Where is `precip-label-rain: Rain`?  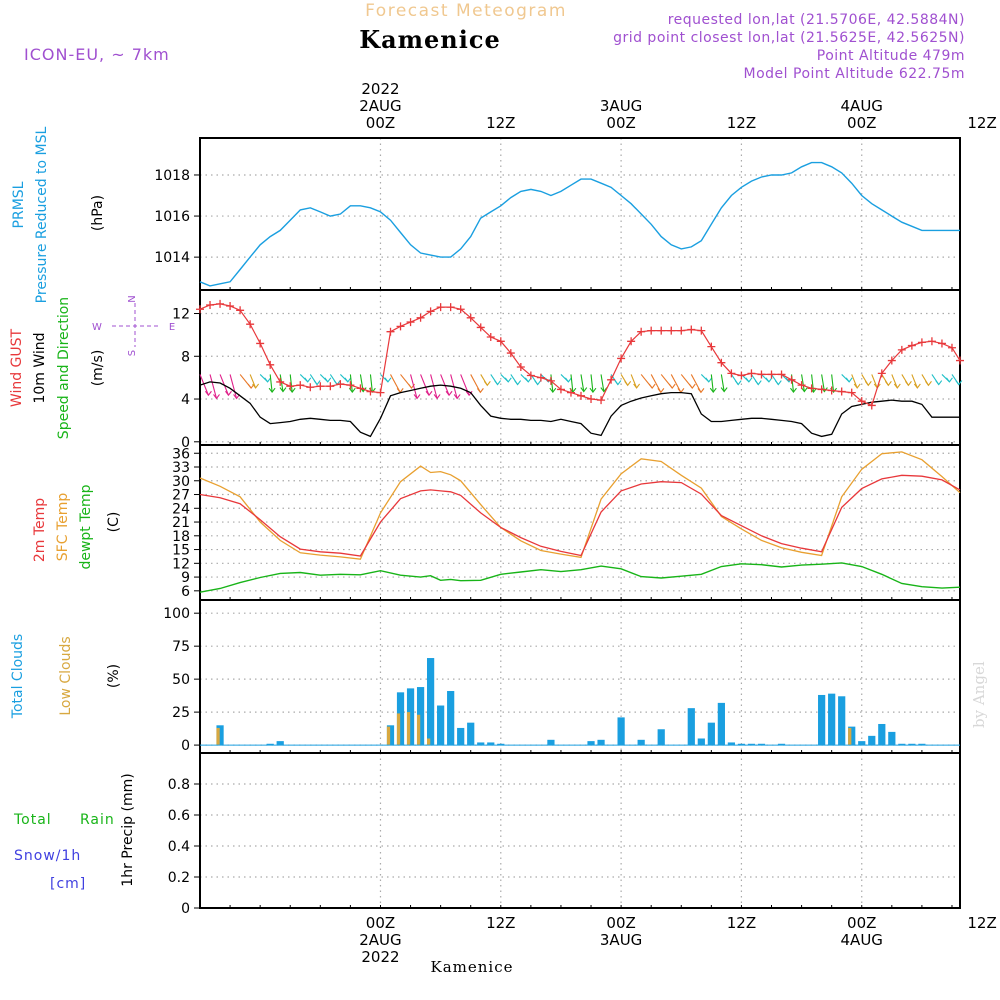 precip-label-rain: Rain is located at coordinates (97, 820).